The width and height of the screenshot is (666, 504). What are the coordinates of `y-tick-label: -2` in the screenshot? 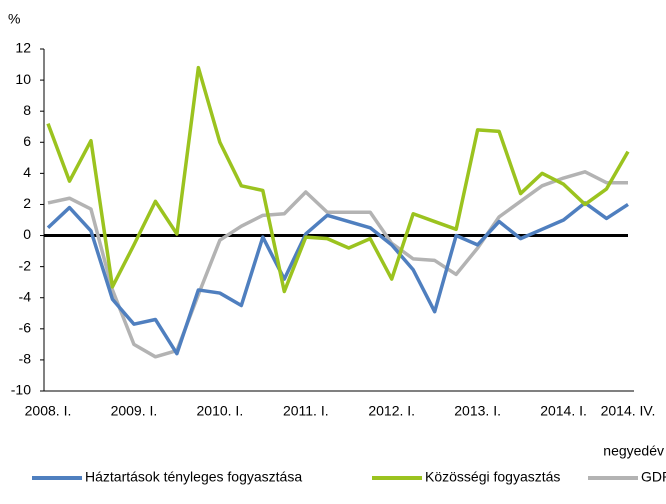 It's located at (25, 265).